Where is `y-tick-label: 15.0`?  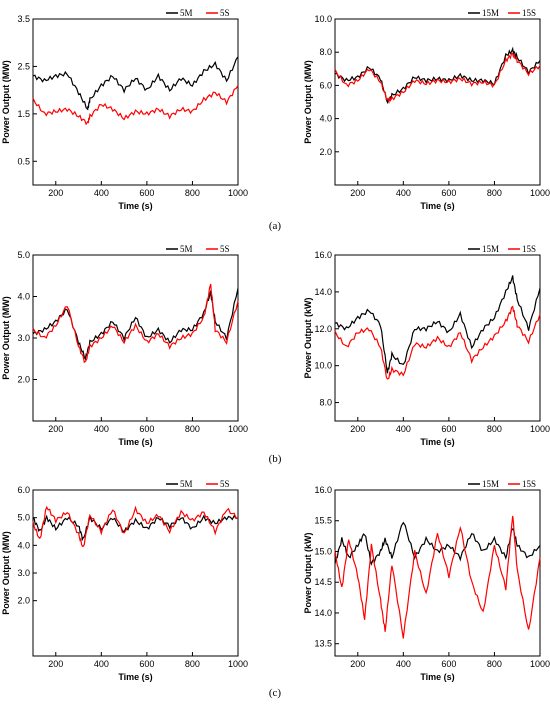 y-tick-label: 15.0 is located at coordinates (323, 551).